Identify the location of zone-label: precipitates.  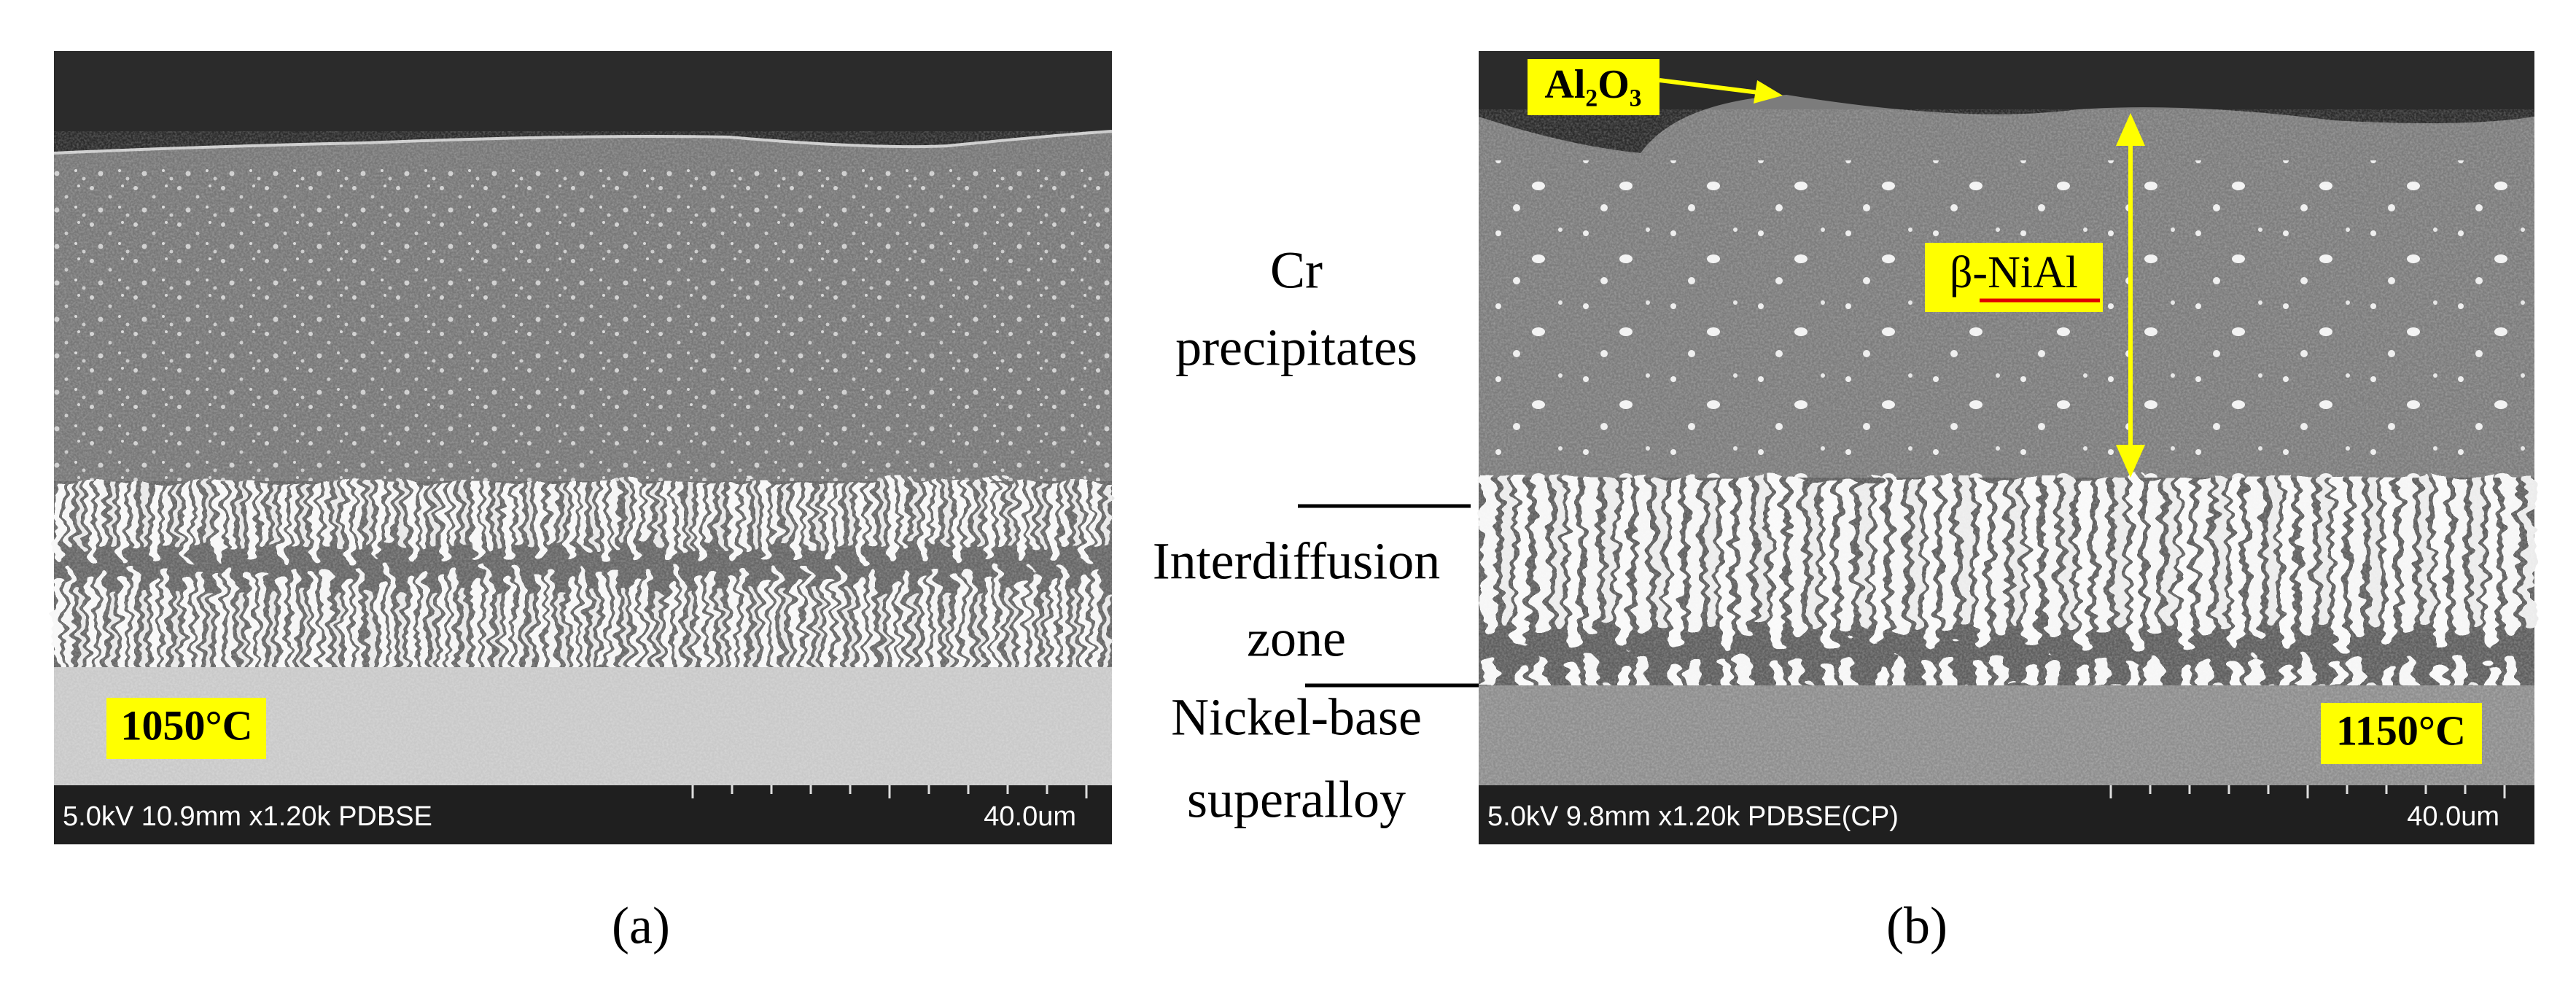
(1296, 348).